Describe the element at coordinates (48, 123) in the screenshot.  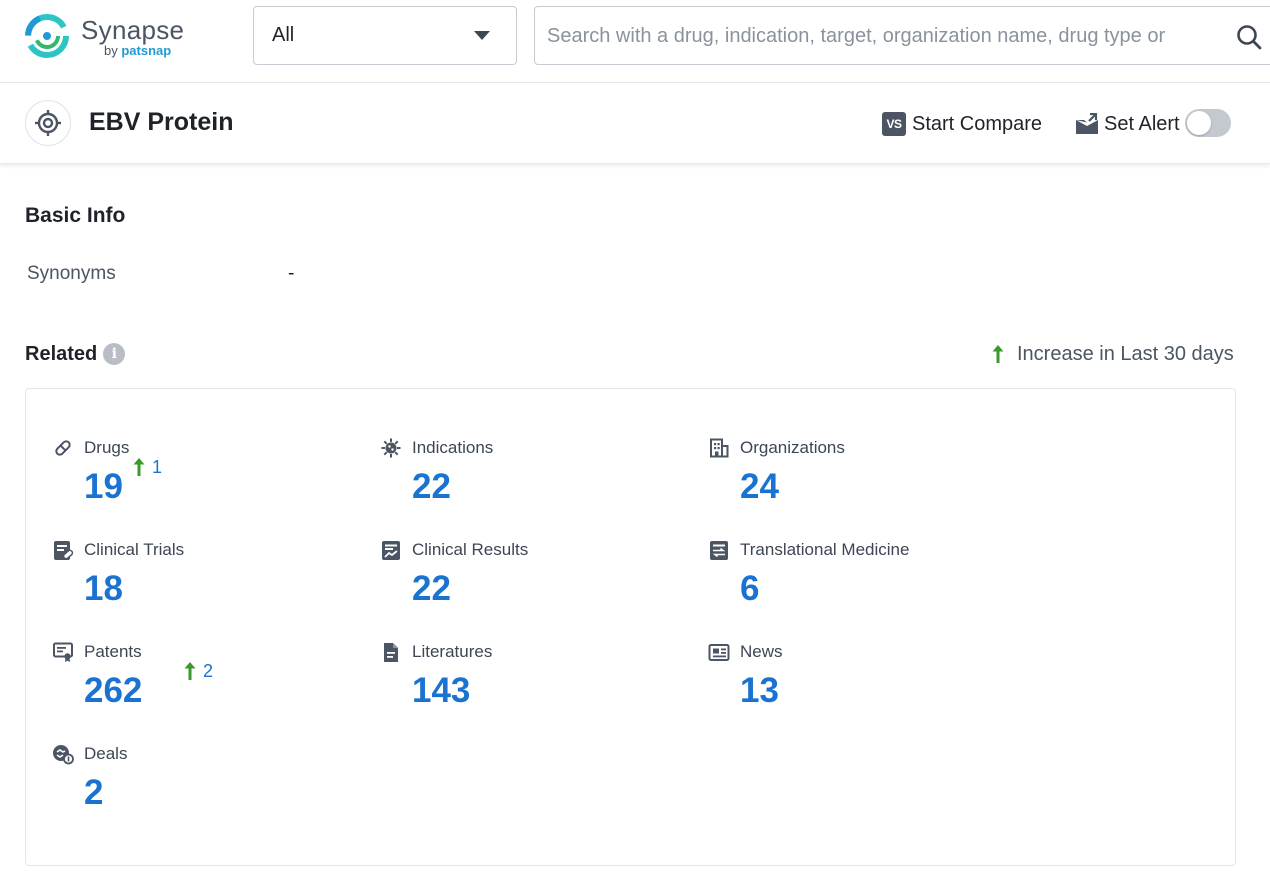
I see `target-icon` at that location.